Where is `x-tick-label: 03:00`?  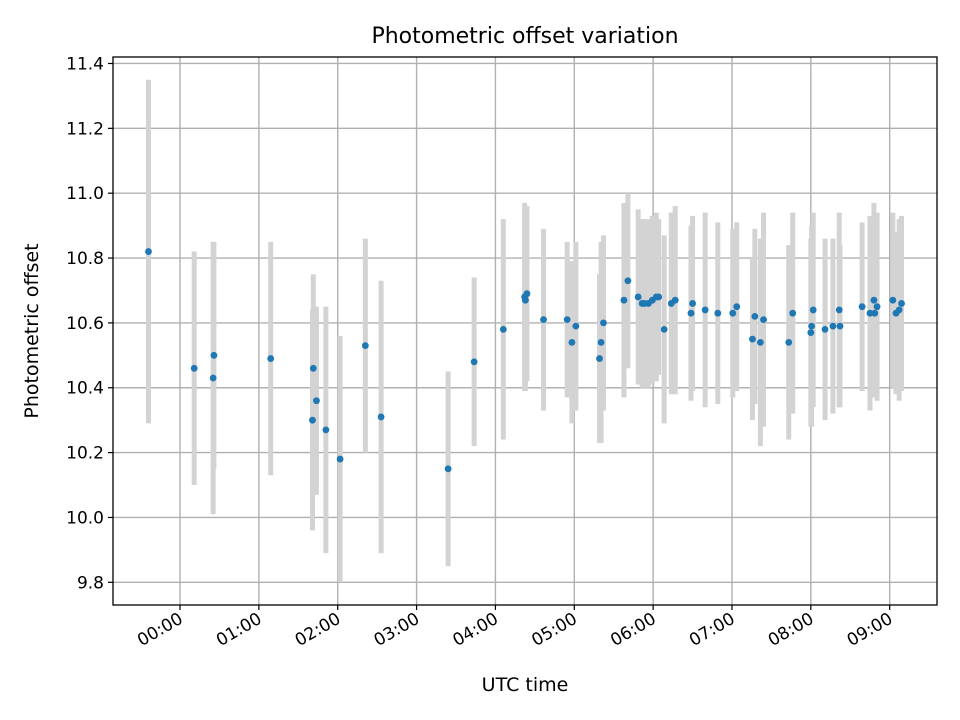 x-tick-label: 03:00 is located at coordinates (397, 630).